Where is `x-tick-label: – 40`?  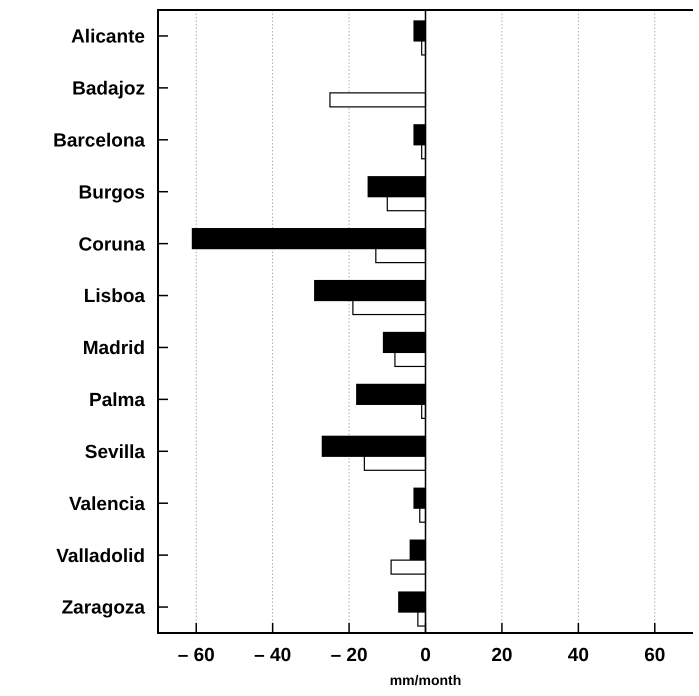
x-tick-label: – 40 is located at coordinates (273, 655).